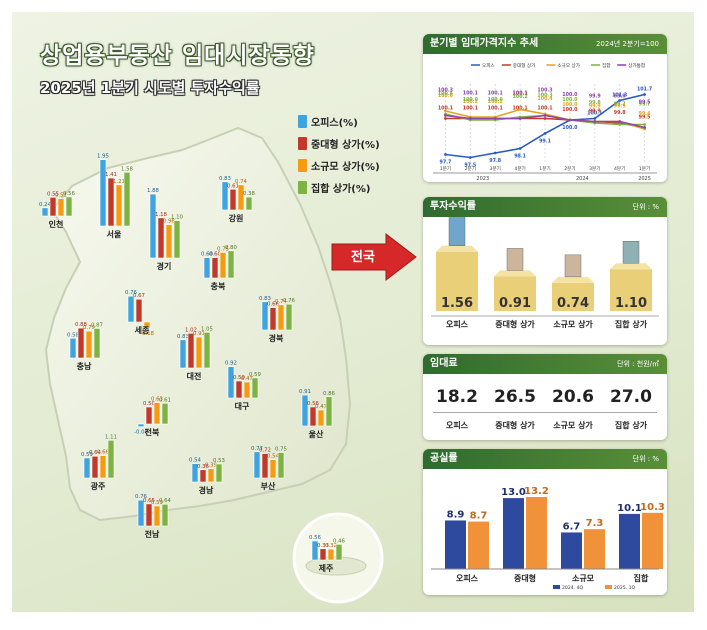  What do you see at coordinates (103, 453) in the screenshot?
I see `region-bar-label-광주-2: 0.66` at bounding box center [103, 453].